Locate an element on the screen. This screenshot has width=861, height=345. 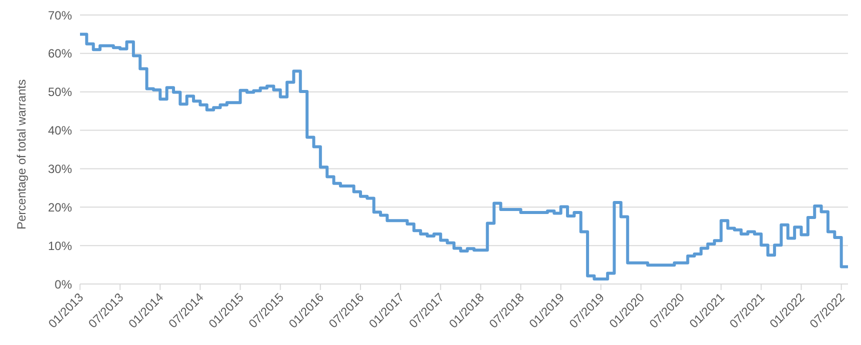
y-tick-label: 10% is located at coordinates (60, 245).